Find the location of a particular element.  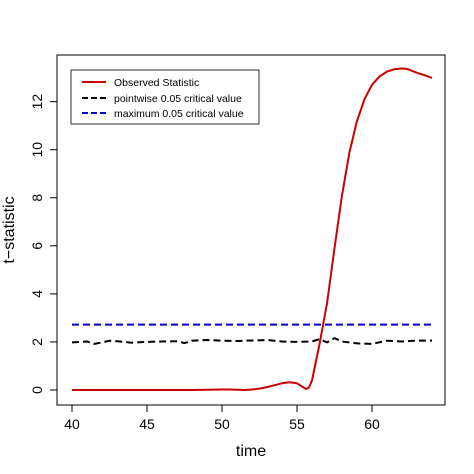

legend-label-pointwise: pointwise 0.05 critical value is located at coordinates (178, 99).